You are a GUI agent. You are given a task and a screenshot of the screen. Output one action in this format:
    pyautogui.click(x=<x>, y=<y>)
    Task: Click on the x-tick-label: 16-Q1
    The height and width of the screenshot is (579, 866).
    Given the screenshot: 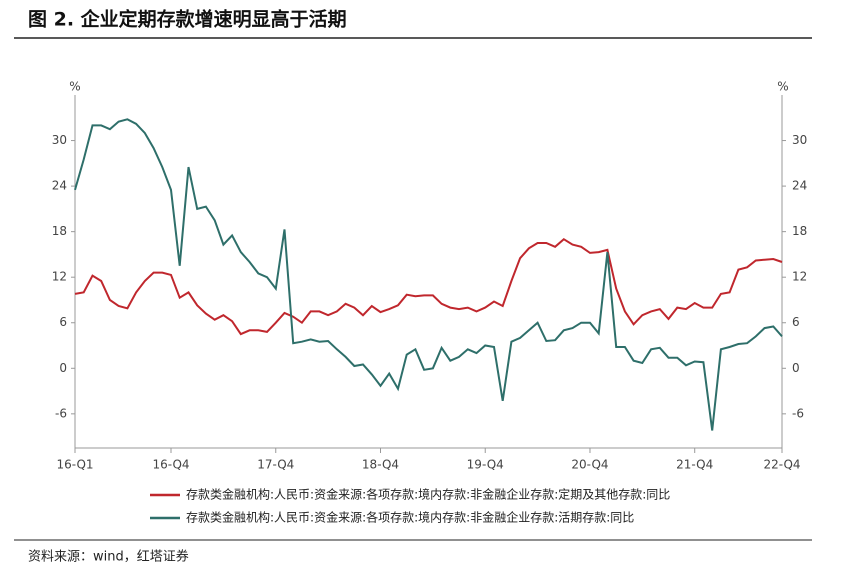 What is the action you would take?
    pyautogui.click(x=74, y=465)
    